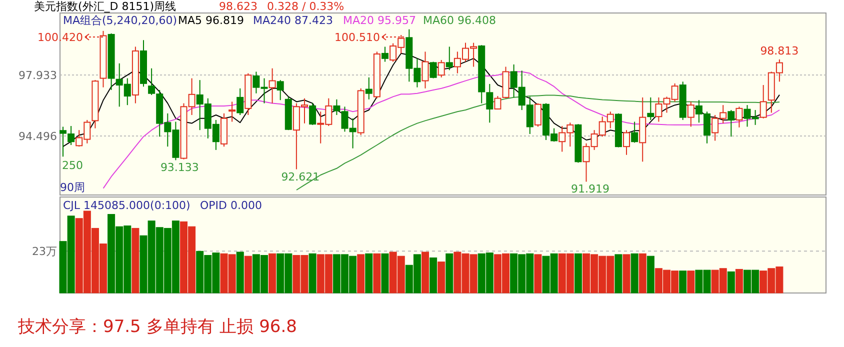  Describe the element at coordinates (105, 6) in the screenshot. I see `chart-title: 美元指数(外汇_D 8151)周线` at that location.